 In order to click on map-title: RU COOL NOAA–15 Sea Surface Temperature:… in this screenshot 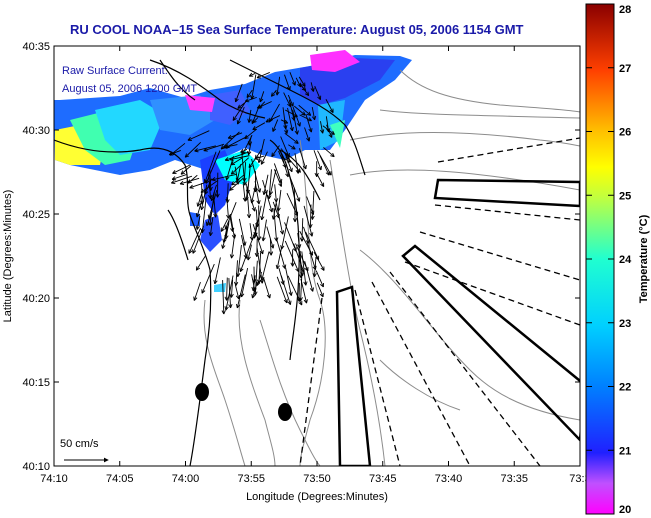, I will do `click(297, 29)`.